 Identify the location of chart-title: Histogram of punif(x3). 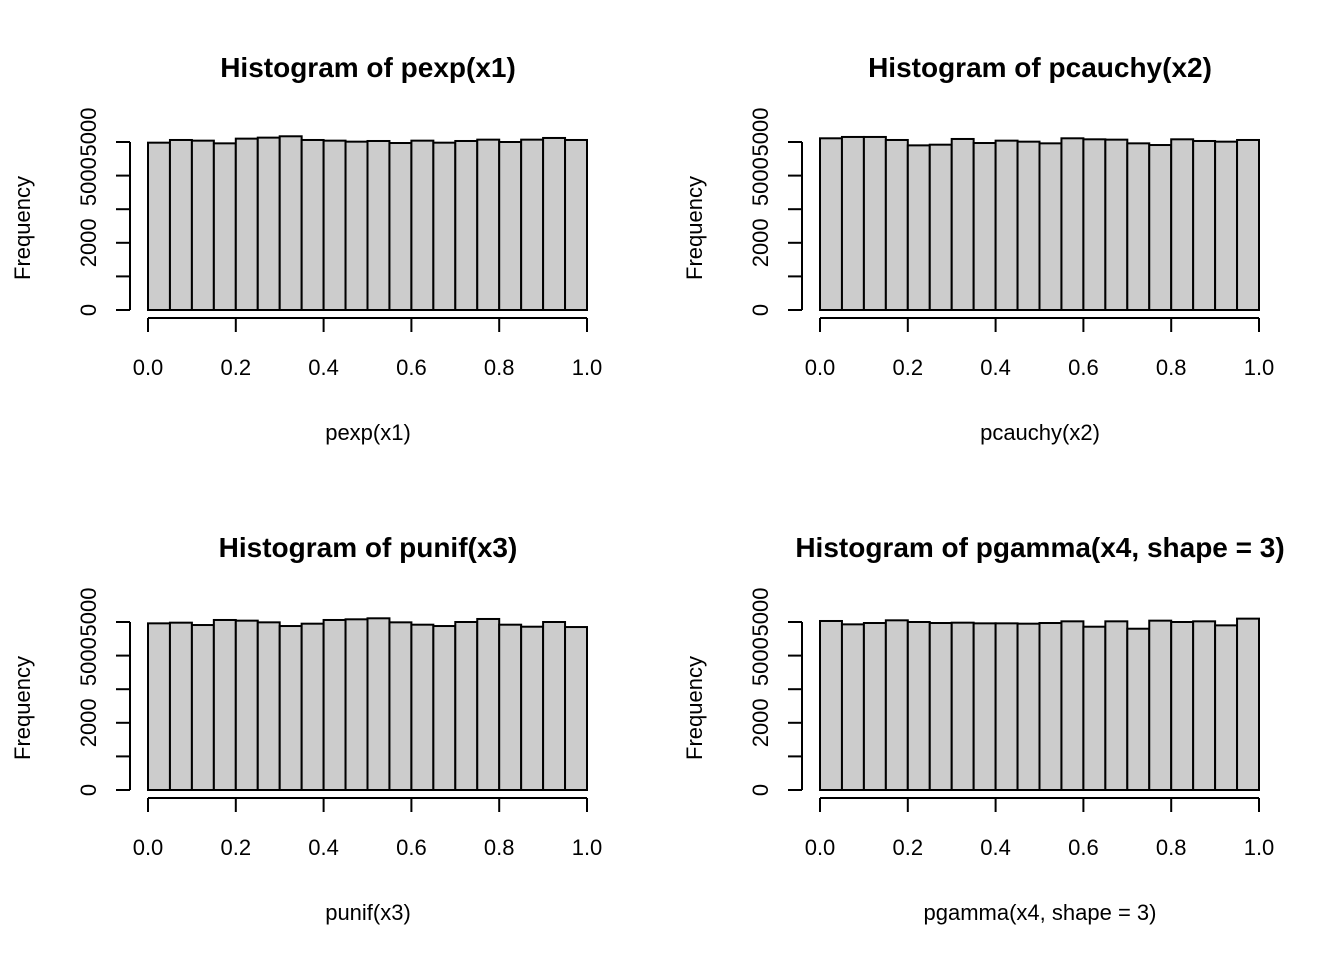
(368, 547).